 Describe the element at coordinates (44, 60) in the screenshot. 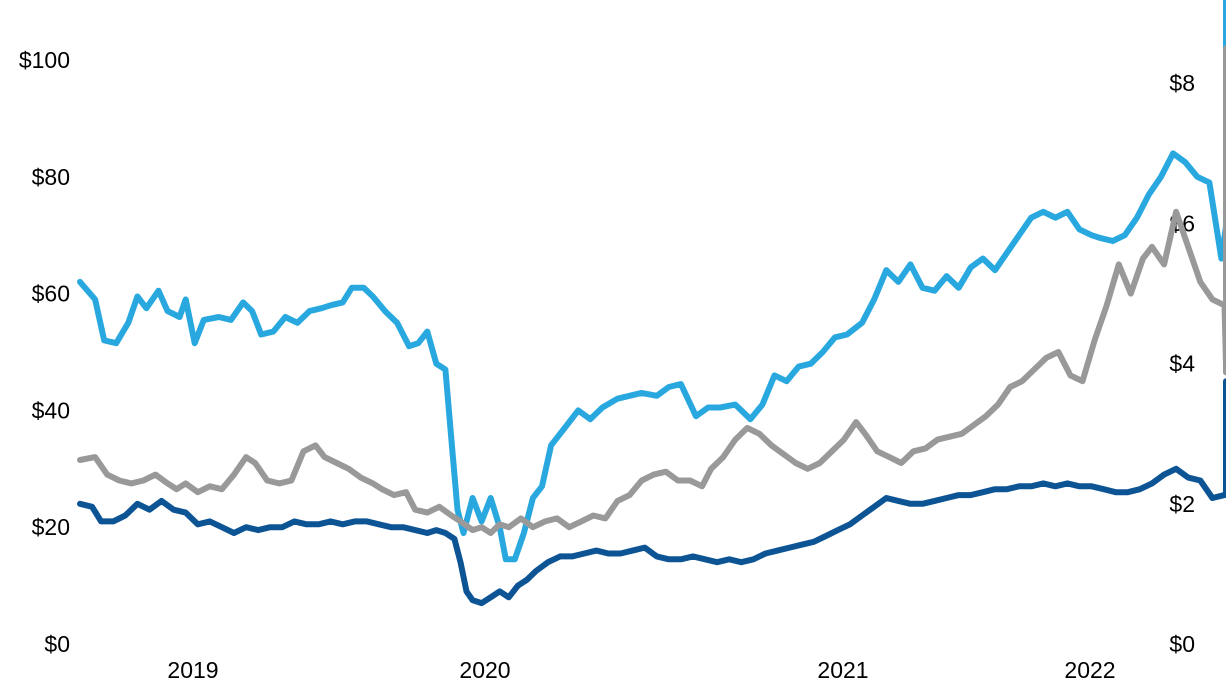

I see `left-y-tick-label: $100` at that location.